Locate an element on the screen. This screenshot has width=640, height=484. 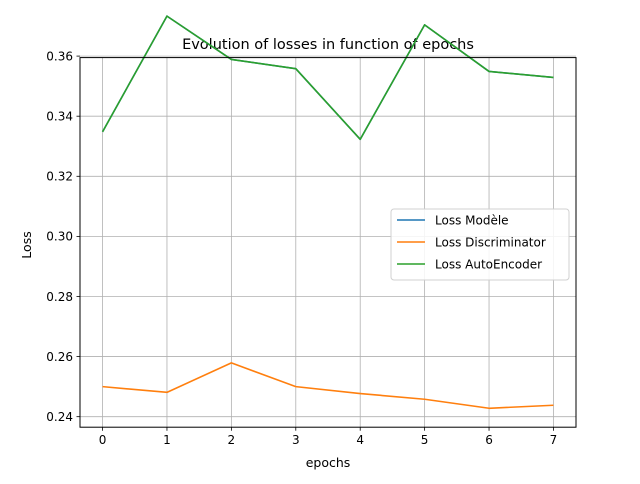
y-axis-label: Loss is located at coordinates (26, 244).